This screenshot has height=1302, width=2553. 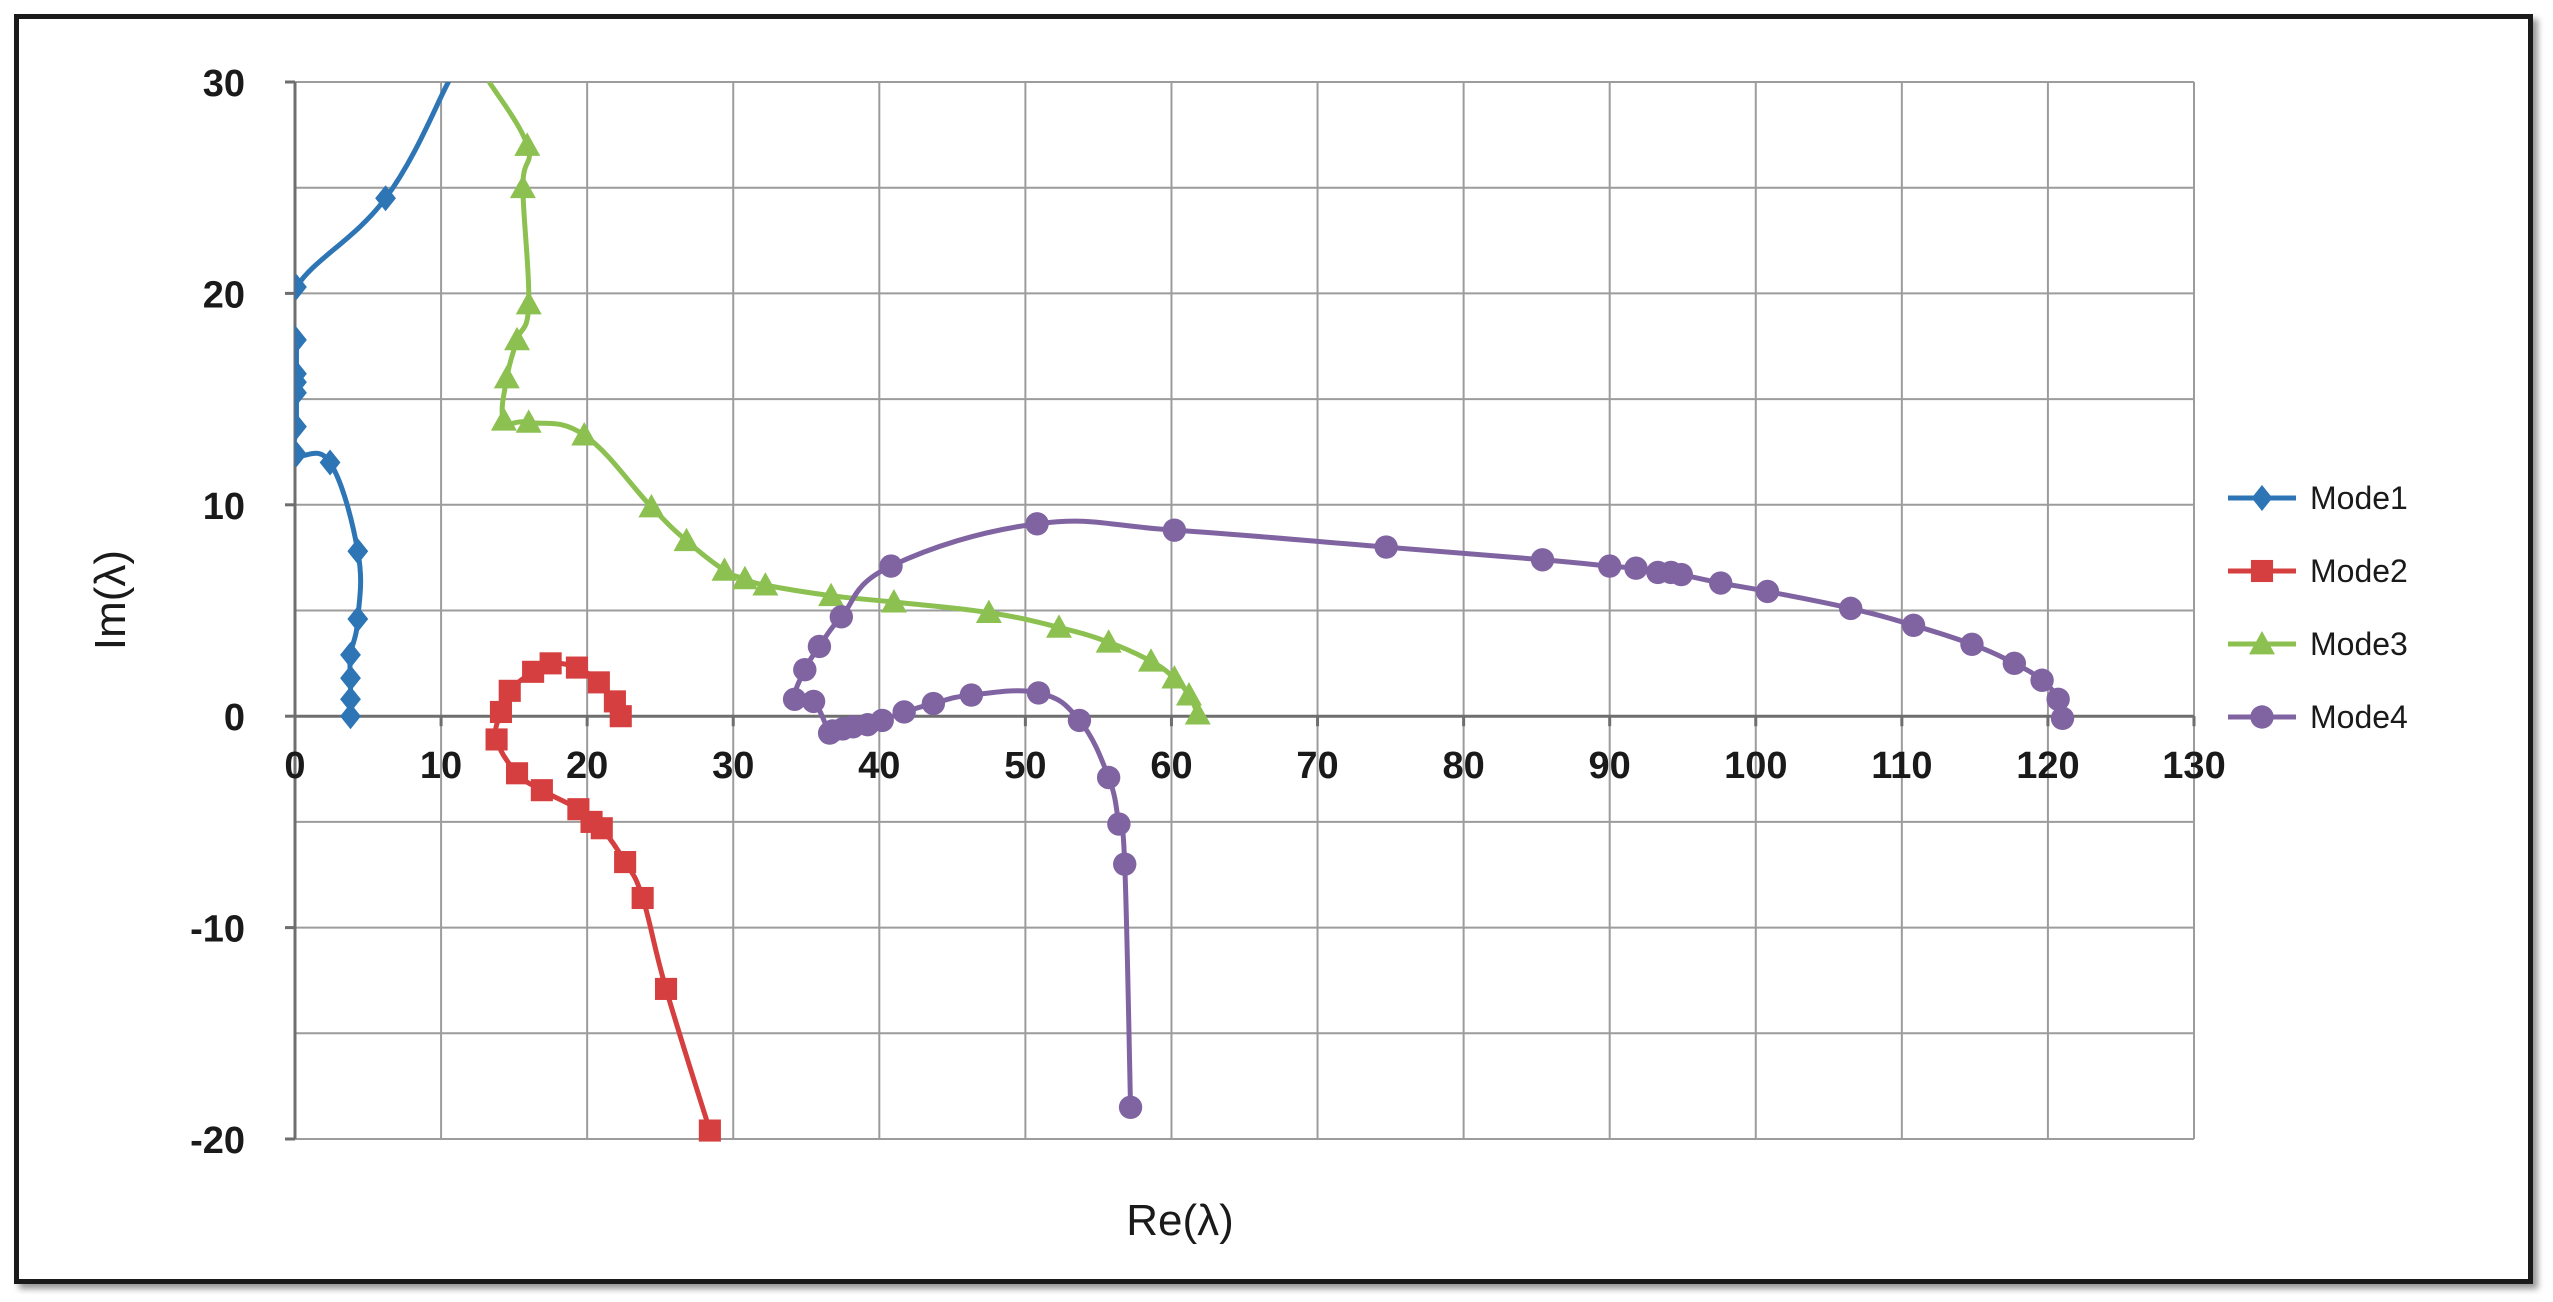 I want to click on series-mode2, so click(x=603, y=897).